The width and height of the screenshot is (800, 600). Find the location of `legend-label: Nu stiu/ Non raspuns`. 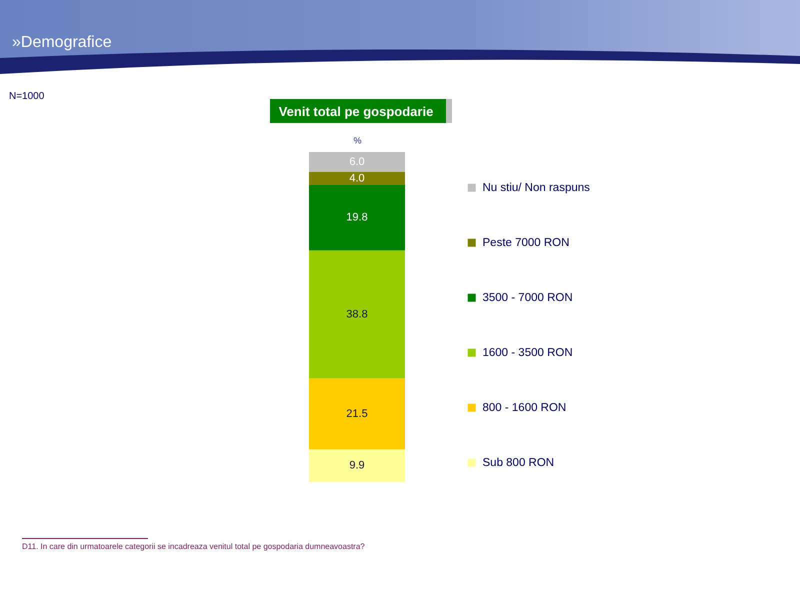

legend-label: Nu stiu/ Non raspuns is located at coordinates (536, 188).